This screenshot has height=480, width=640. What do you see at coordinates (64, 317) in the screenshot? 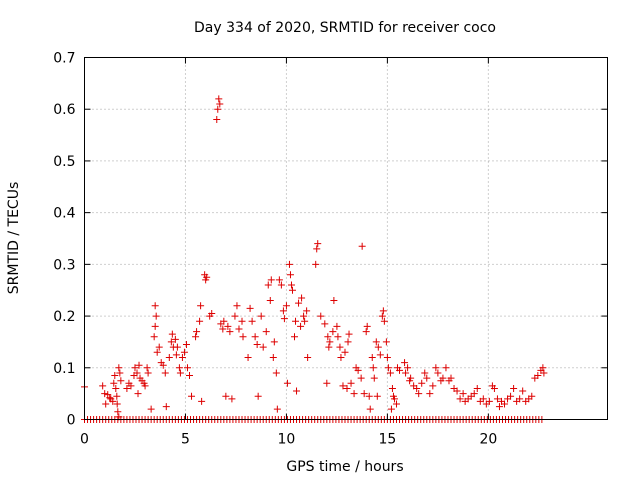
I see `y-tick-label: 0.2` at bounding box center [64, 317].